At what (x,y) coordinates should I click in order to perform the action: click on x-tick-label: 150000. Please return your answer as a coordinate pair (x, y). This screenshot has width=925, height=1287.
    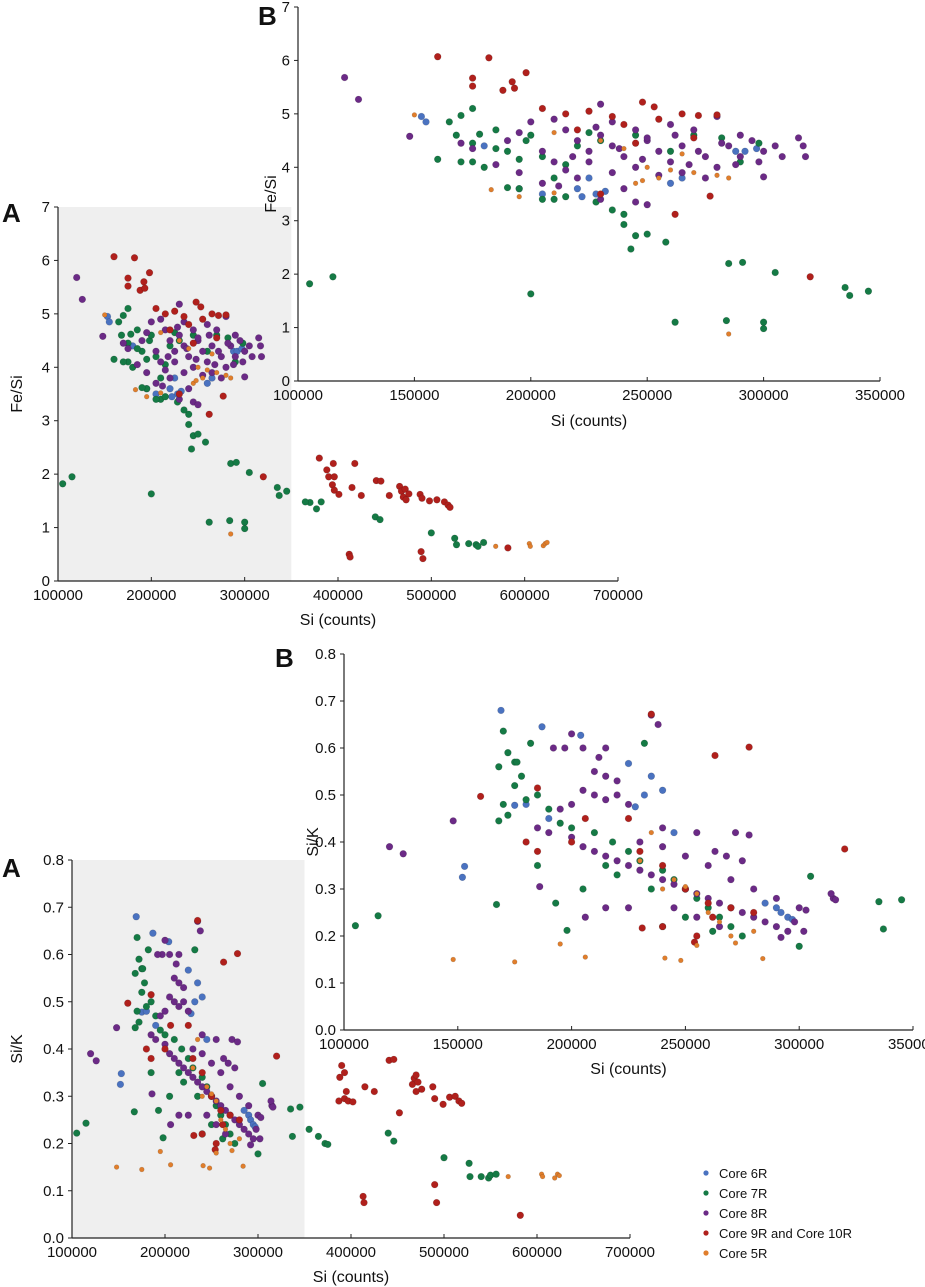
    Looking at the image, I should click on (458, 1044).